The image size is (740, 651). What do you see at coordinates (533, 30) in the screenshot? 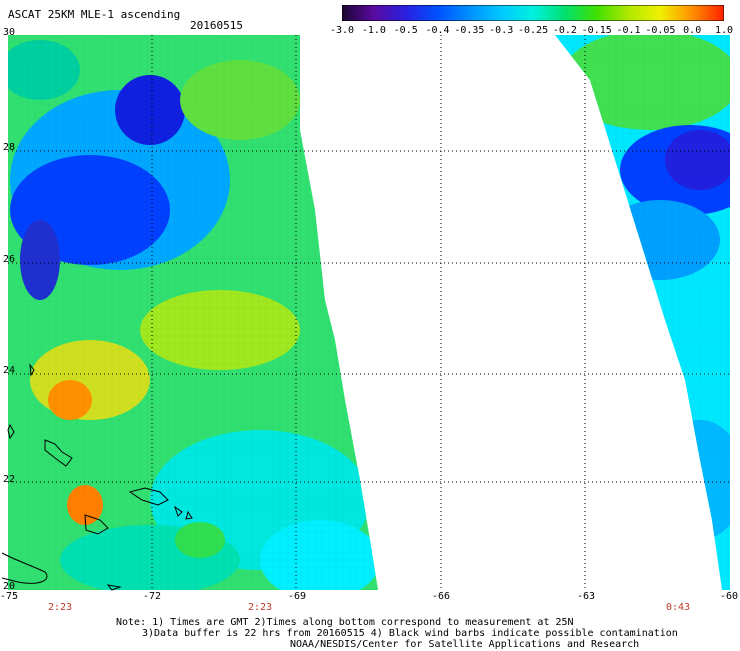
I see `colorbar-tick-label: -0.25` at bounding box center [533, 30].